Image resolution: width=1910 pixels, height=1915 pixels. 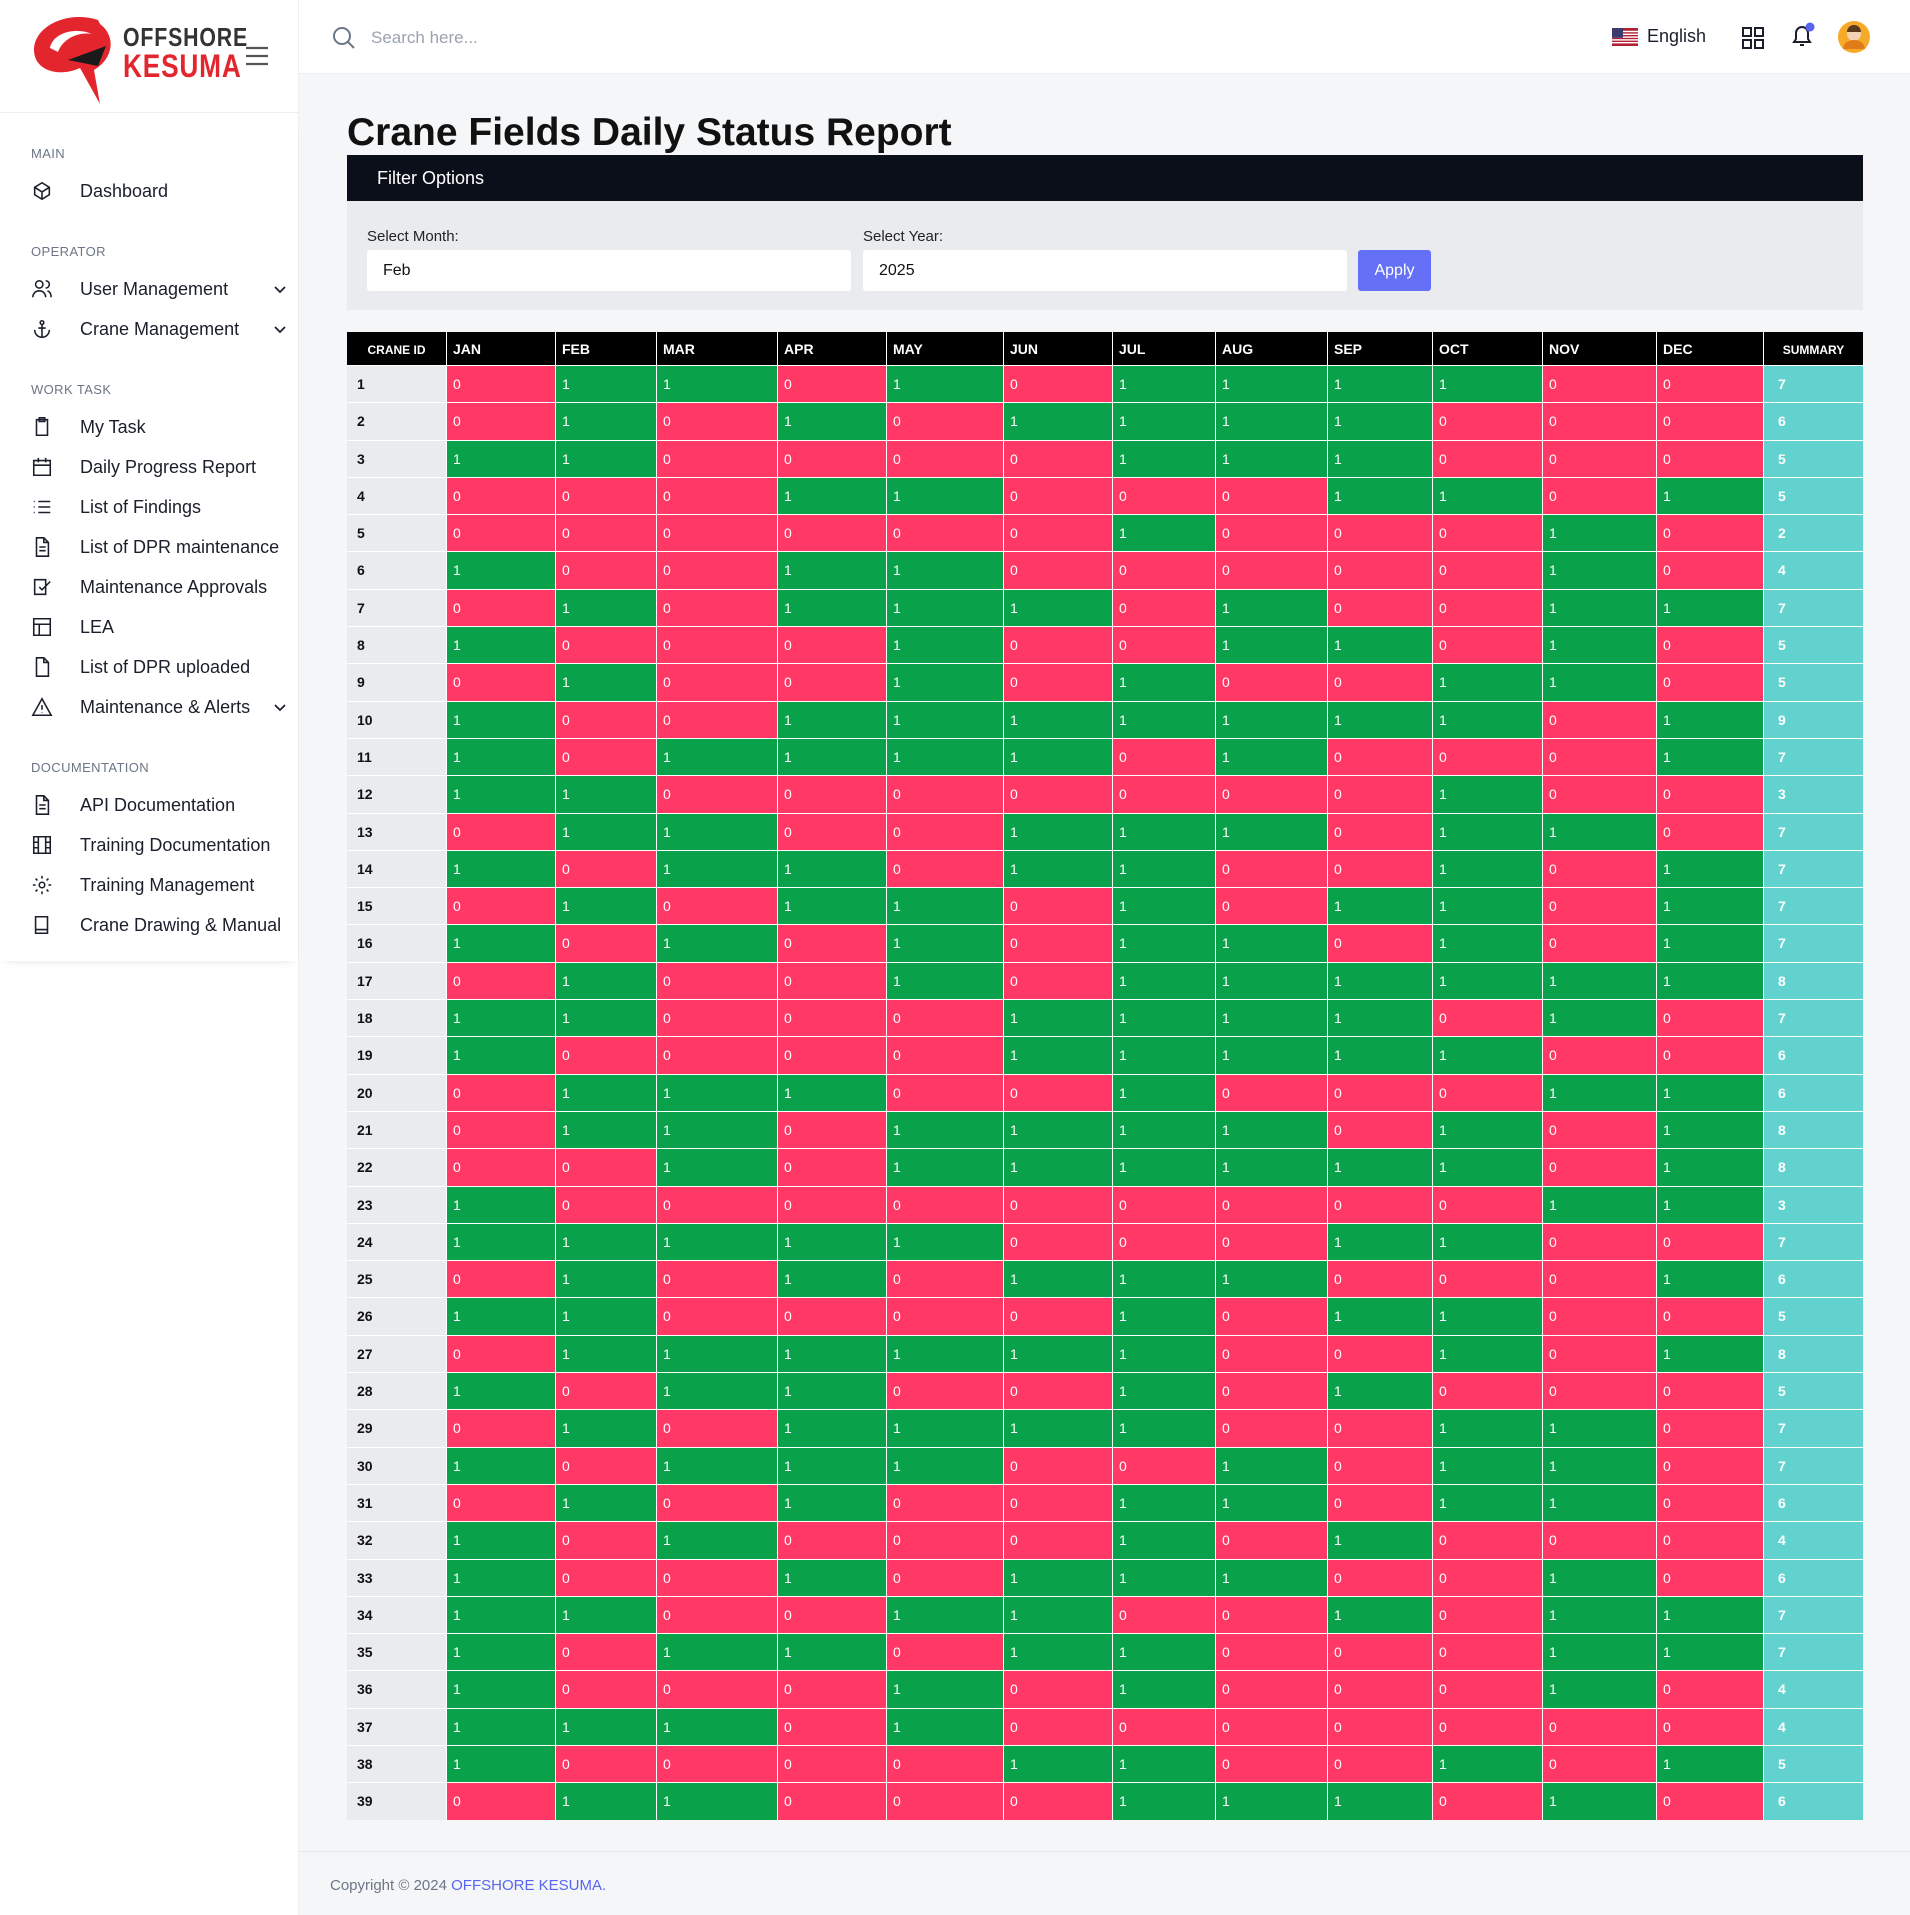 I want to click on avatar, so click(x=1854, y=37).